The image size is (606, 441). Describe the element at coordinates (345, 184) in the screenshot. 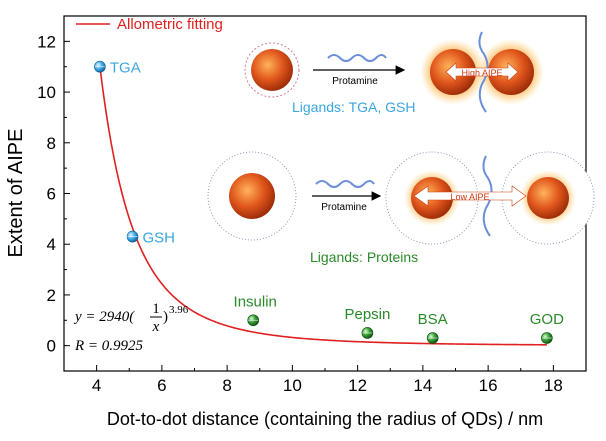

I see `protamine-strand-bottom` at that location.